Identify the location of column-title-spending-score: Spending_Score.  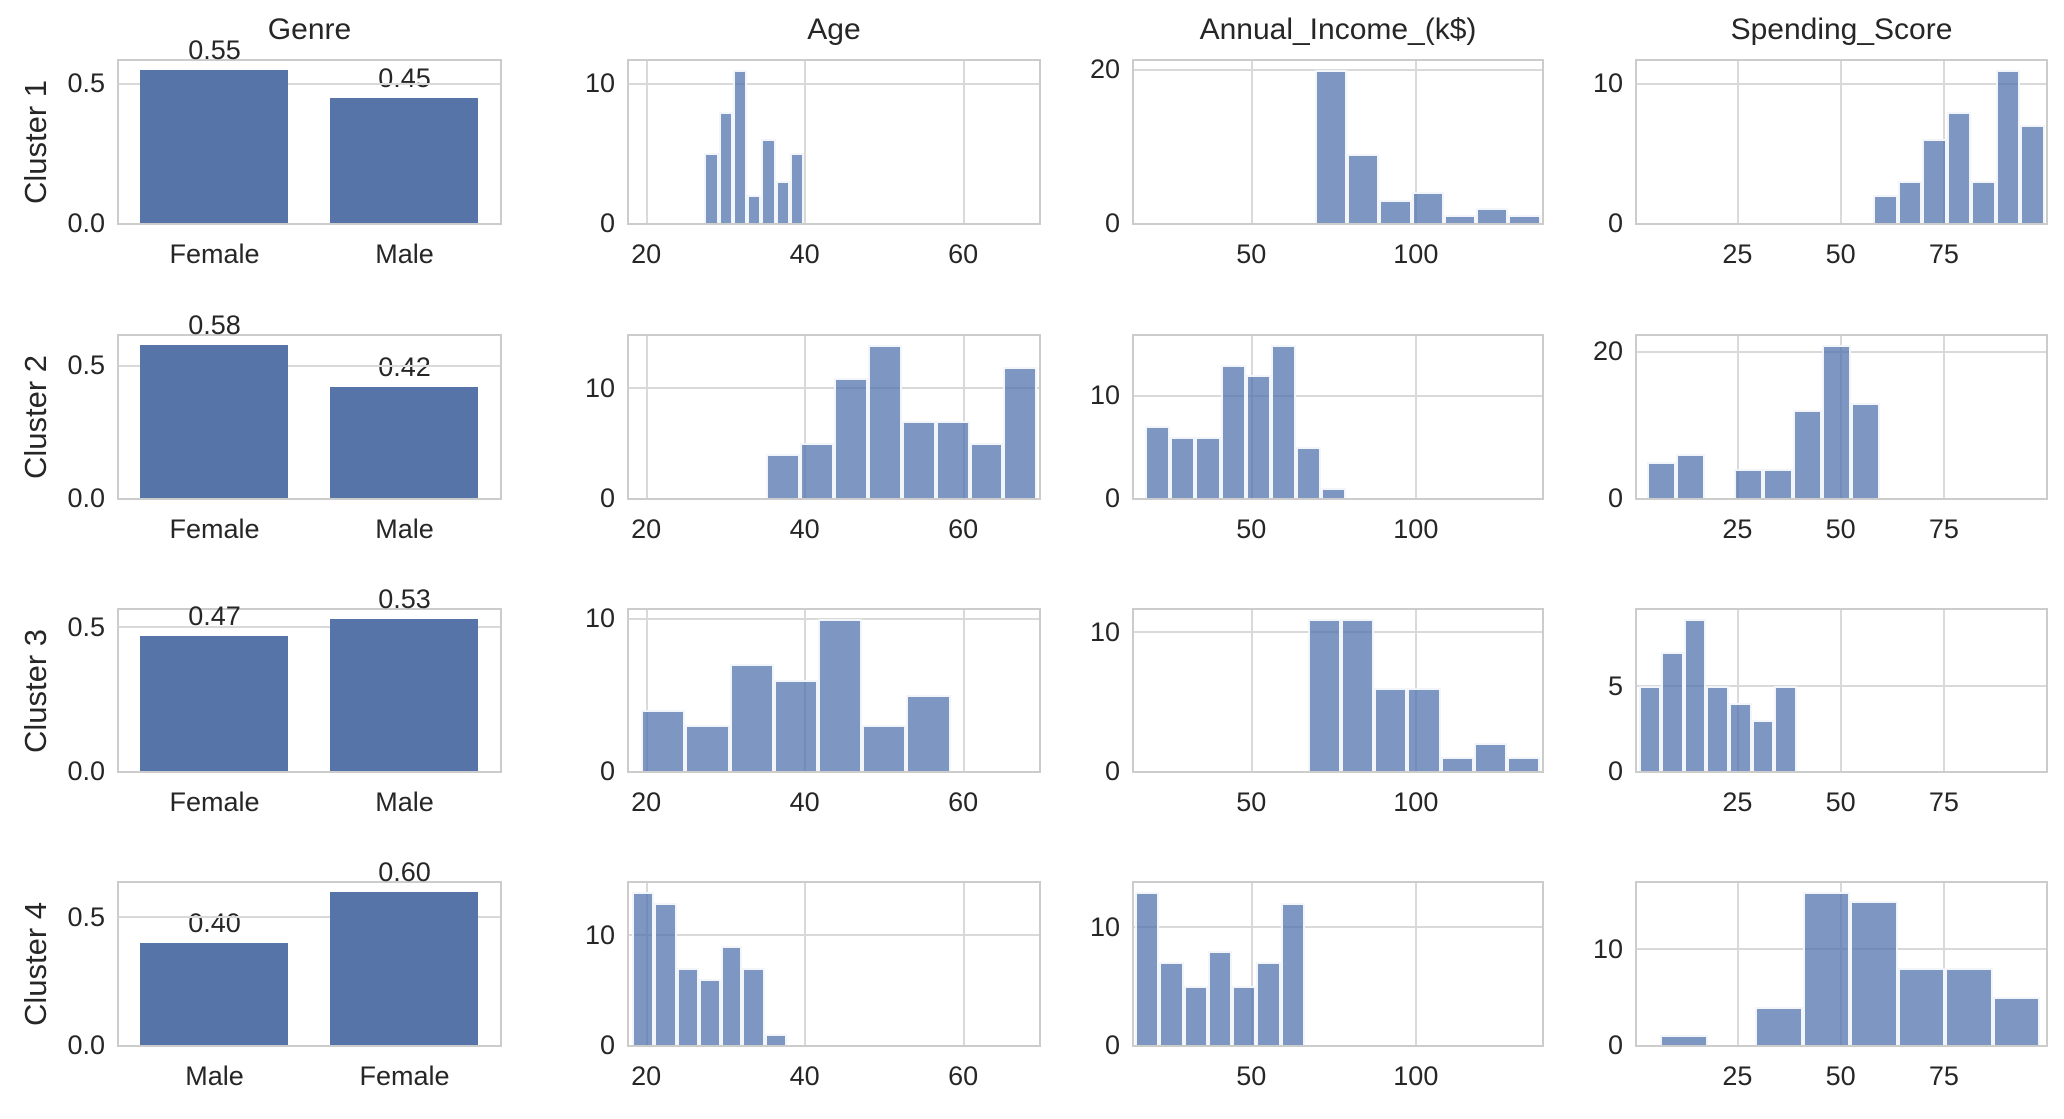
(1841, 29).